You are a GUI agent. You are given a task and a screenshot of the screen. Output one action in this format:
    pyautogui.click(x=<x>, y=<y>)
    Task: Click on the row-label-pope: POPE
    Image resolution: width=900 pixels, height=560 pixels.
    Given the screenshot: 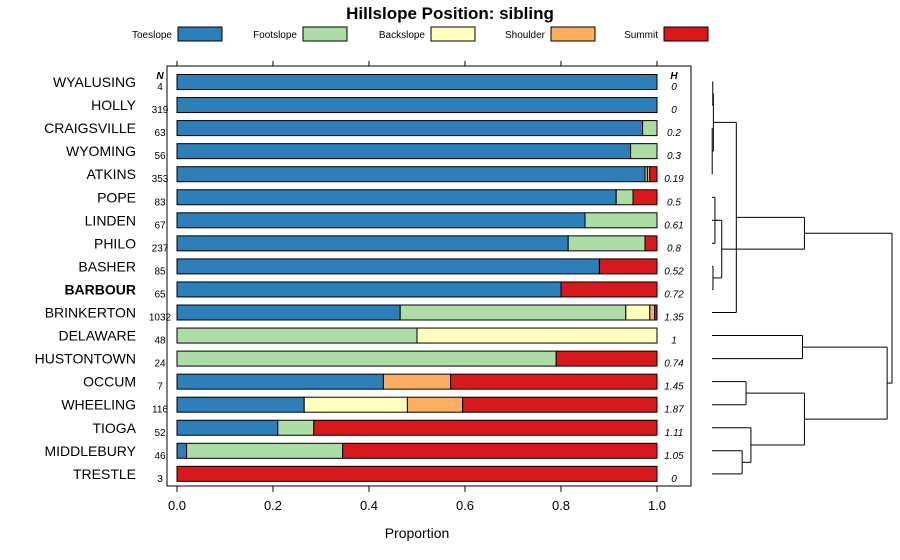 What is the action you would take?
    pyautogui.click(x=116, y=197)
    